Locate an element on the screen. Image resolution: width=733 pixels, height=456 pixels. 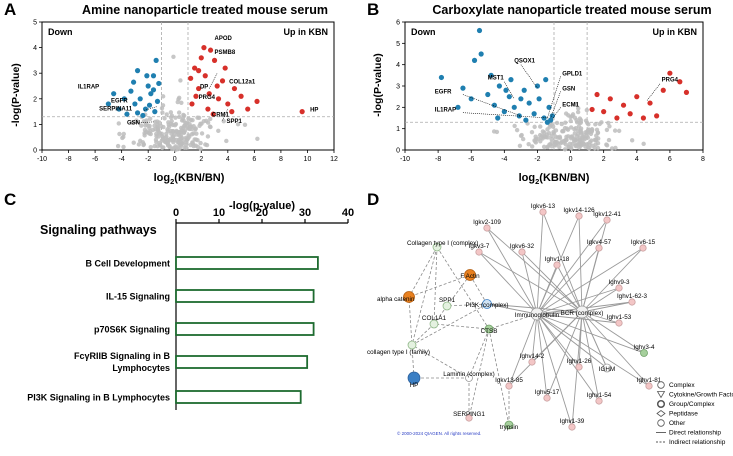
node-label: COL1A1 is located at coordinates (434, 318).